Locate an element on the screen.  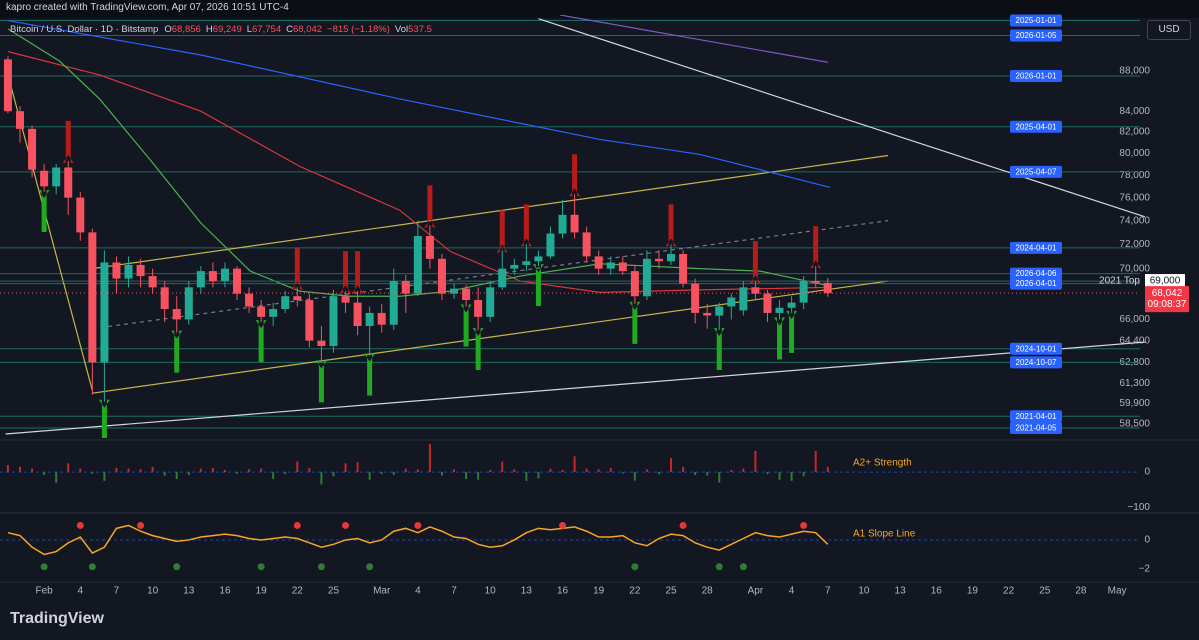
level-label: 2024-10-01 is located at coordinates (1036, 348).